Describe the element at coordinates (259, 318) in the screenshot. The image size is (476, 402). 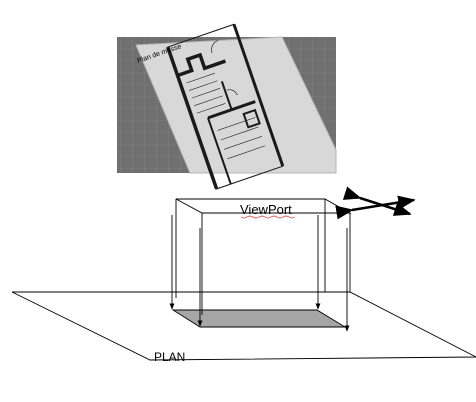
I see `projected-area` at that location.